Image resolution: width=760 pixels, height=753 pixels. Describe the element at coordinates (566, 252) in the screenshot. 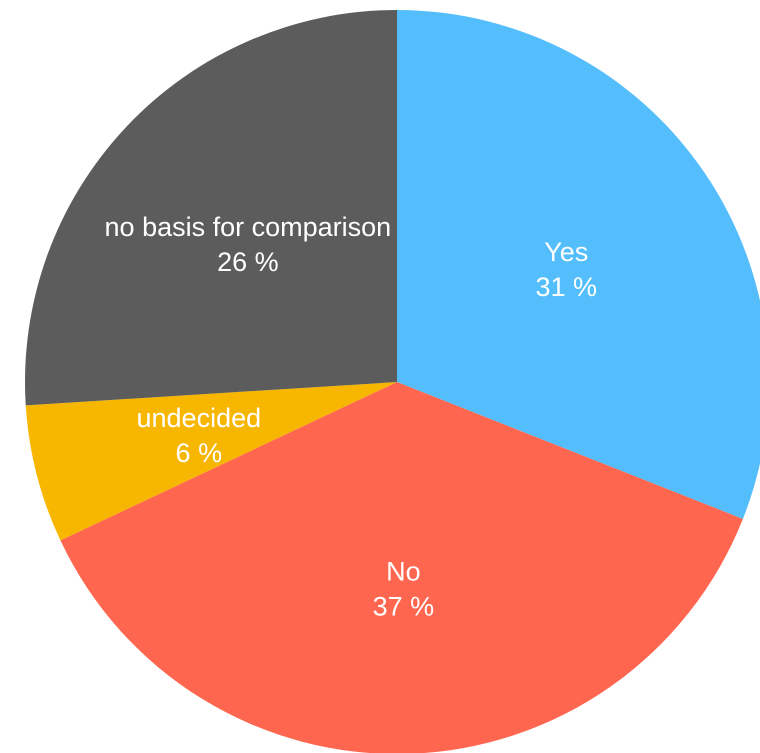

I see `slice-label: Yes` at that location.